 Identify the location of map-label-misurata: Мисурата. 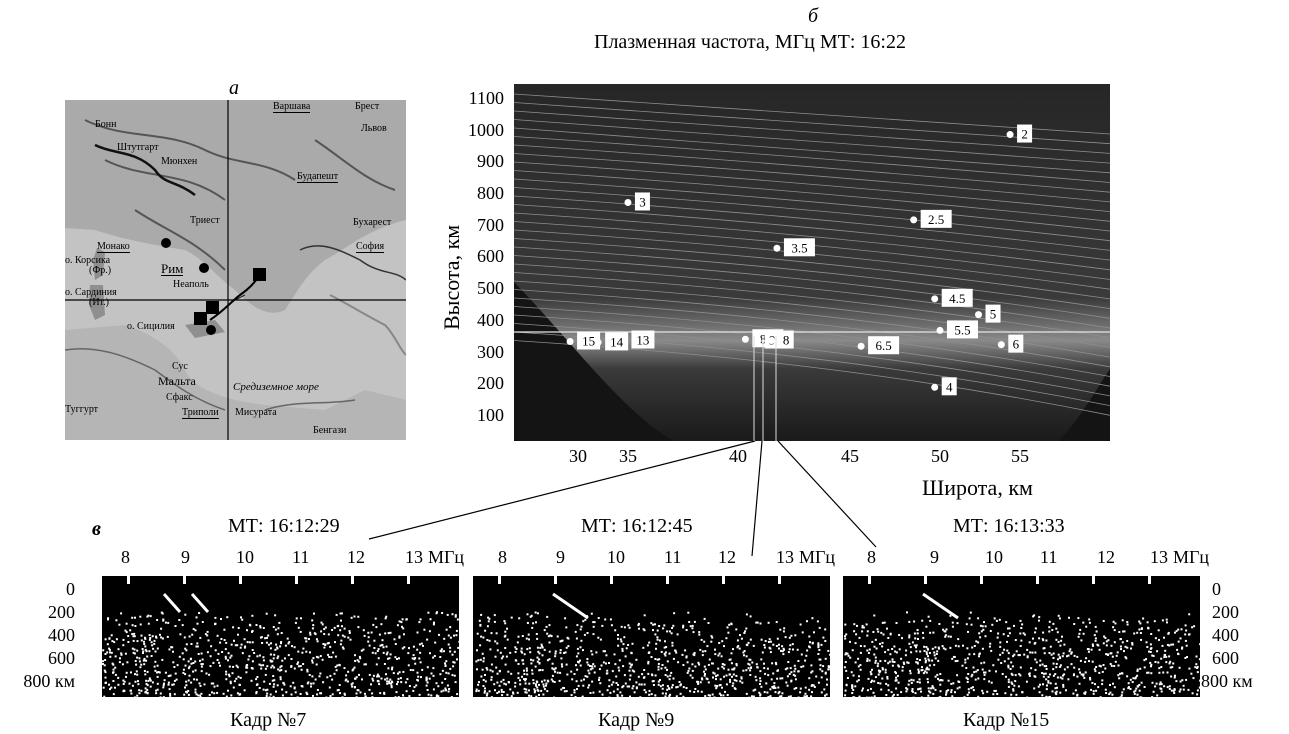
(256, 412).